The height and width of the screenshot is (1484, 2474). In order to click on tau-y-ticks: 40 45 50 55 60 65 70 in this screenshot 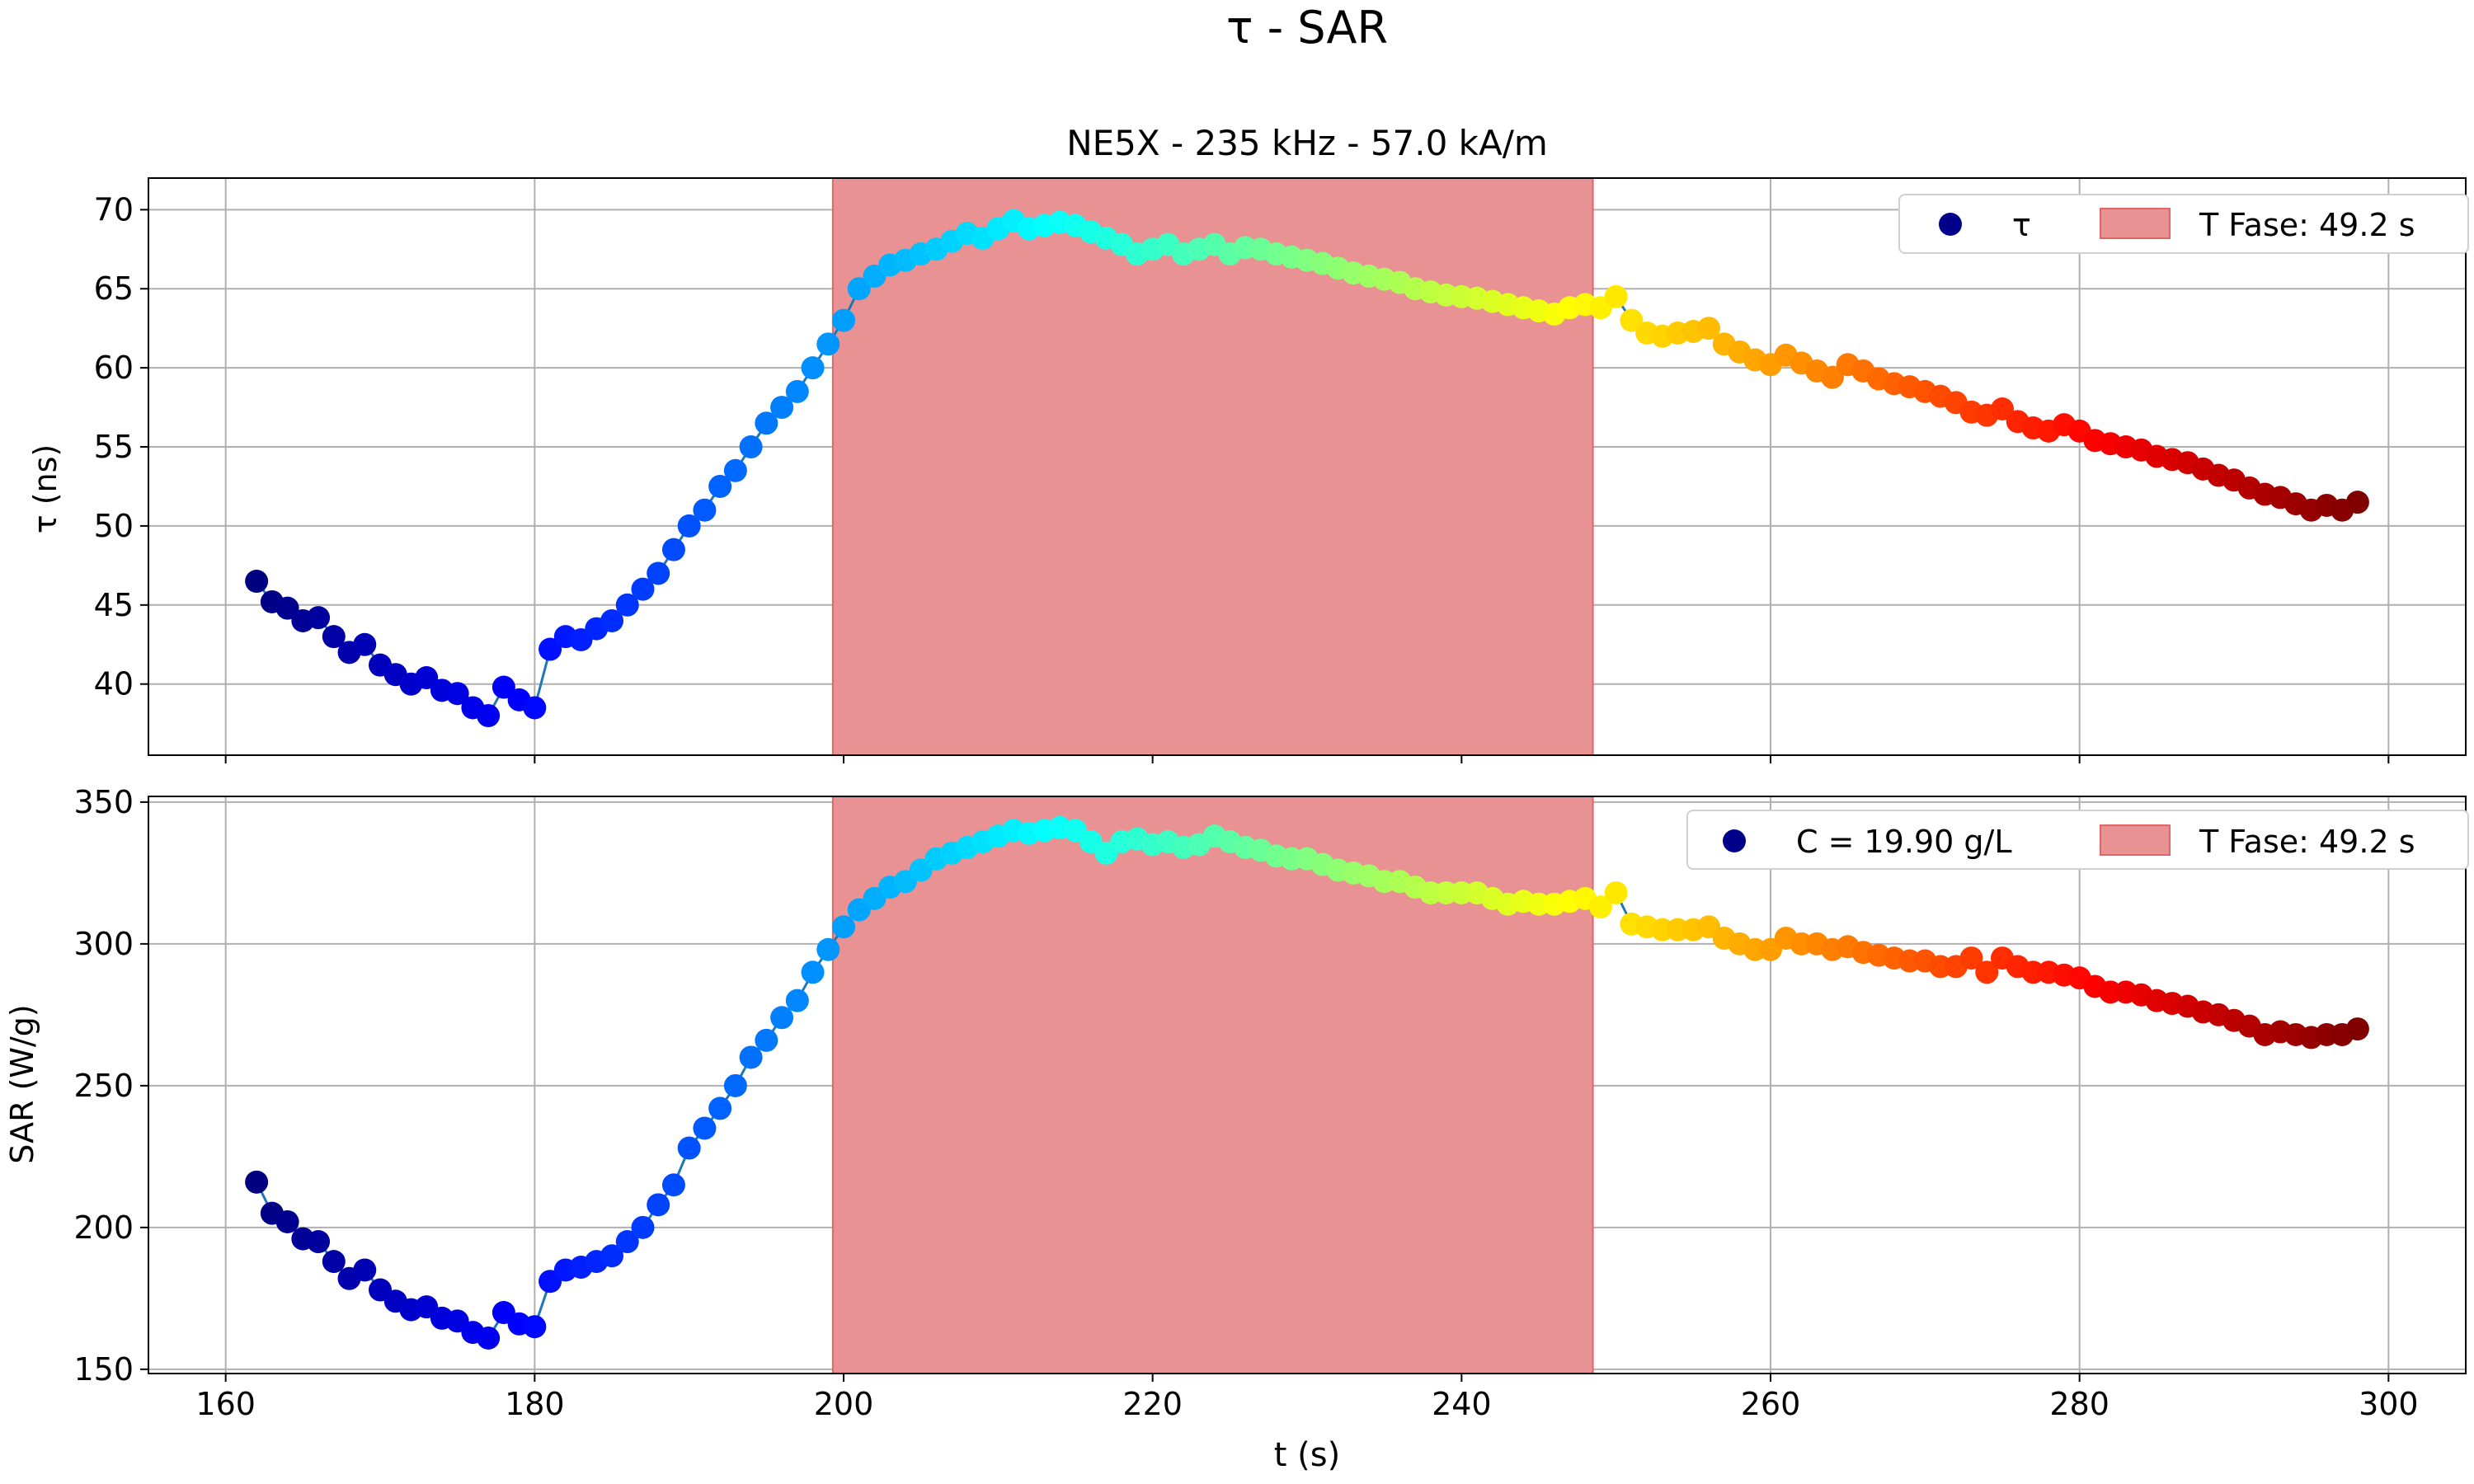, I will do `click(121, 446)`.